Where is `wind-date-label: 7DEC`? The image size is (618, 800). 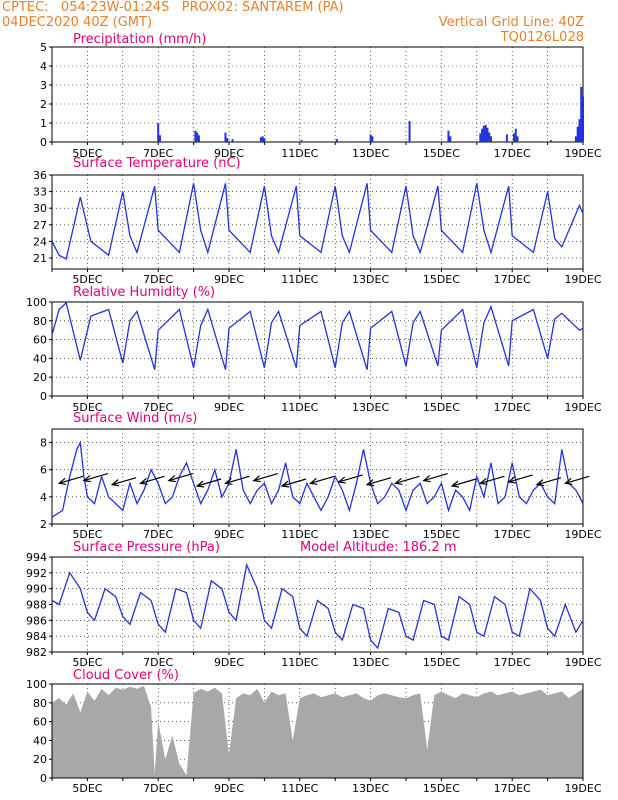 wind-date-label: 7DEC is located at coordinates (158, 534).